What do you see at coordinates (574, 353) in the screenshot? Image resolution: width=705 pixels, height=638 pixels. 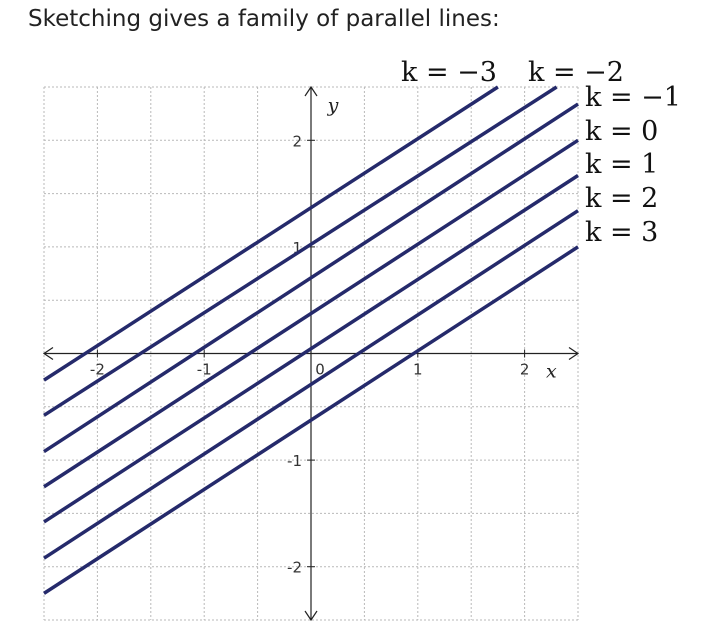 I see `x-axis-arrow-right` at bounding box center [574, 353].